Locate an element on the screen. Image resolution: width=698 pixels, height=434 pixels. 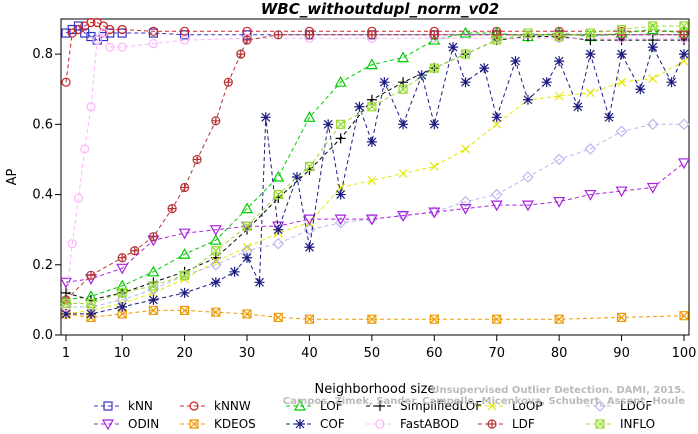
legend-label-ldf: LDF is located at coordinates (523, 424).